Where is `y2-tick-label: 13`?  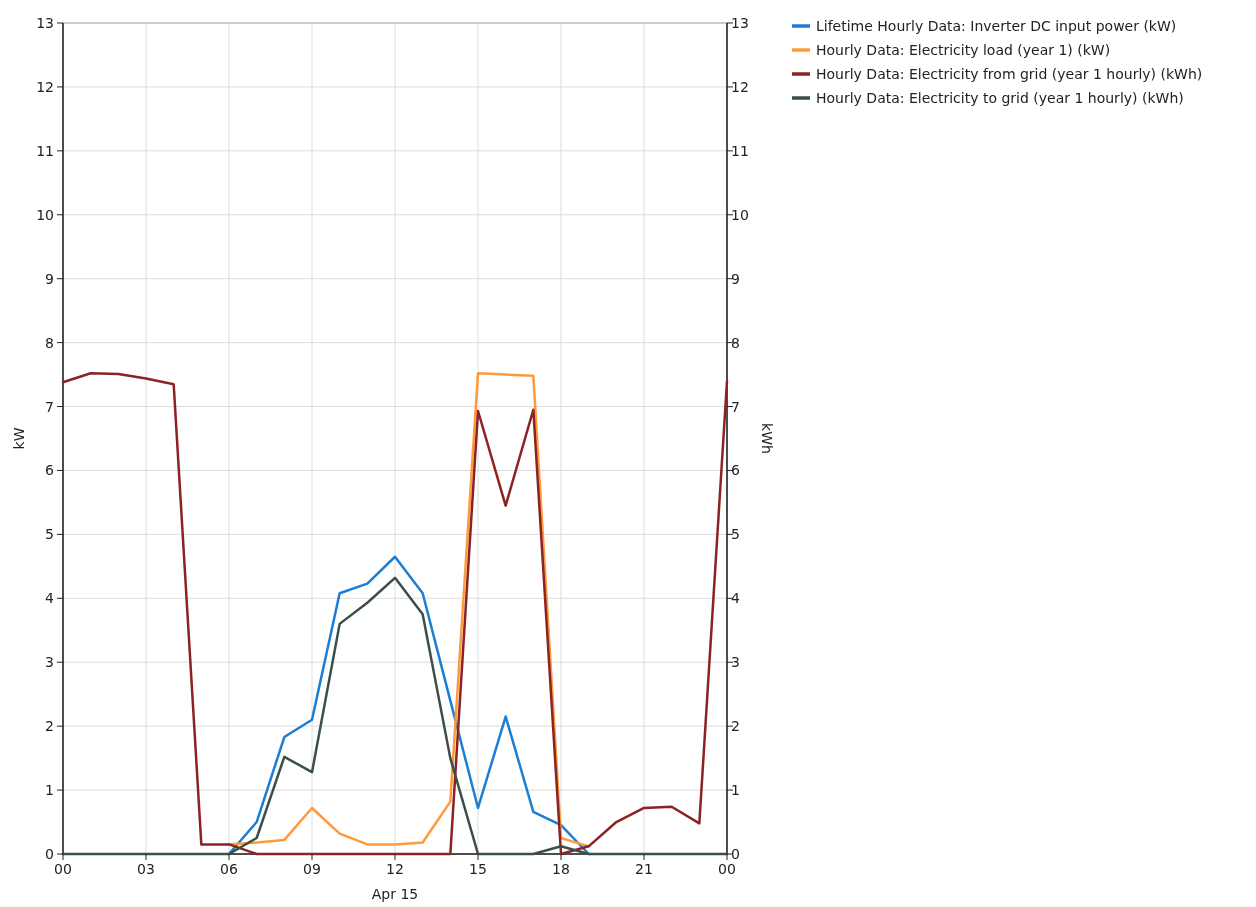
y2-tick-label: 13 is located at coordinates (740, 23).